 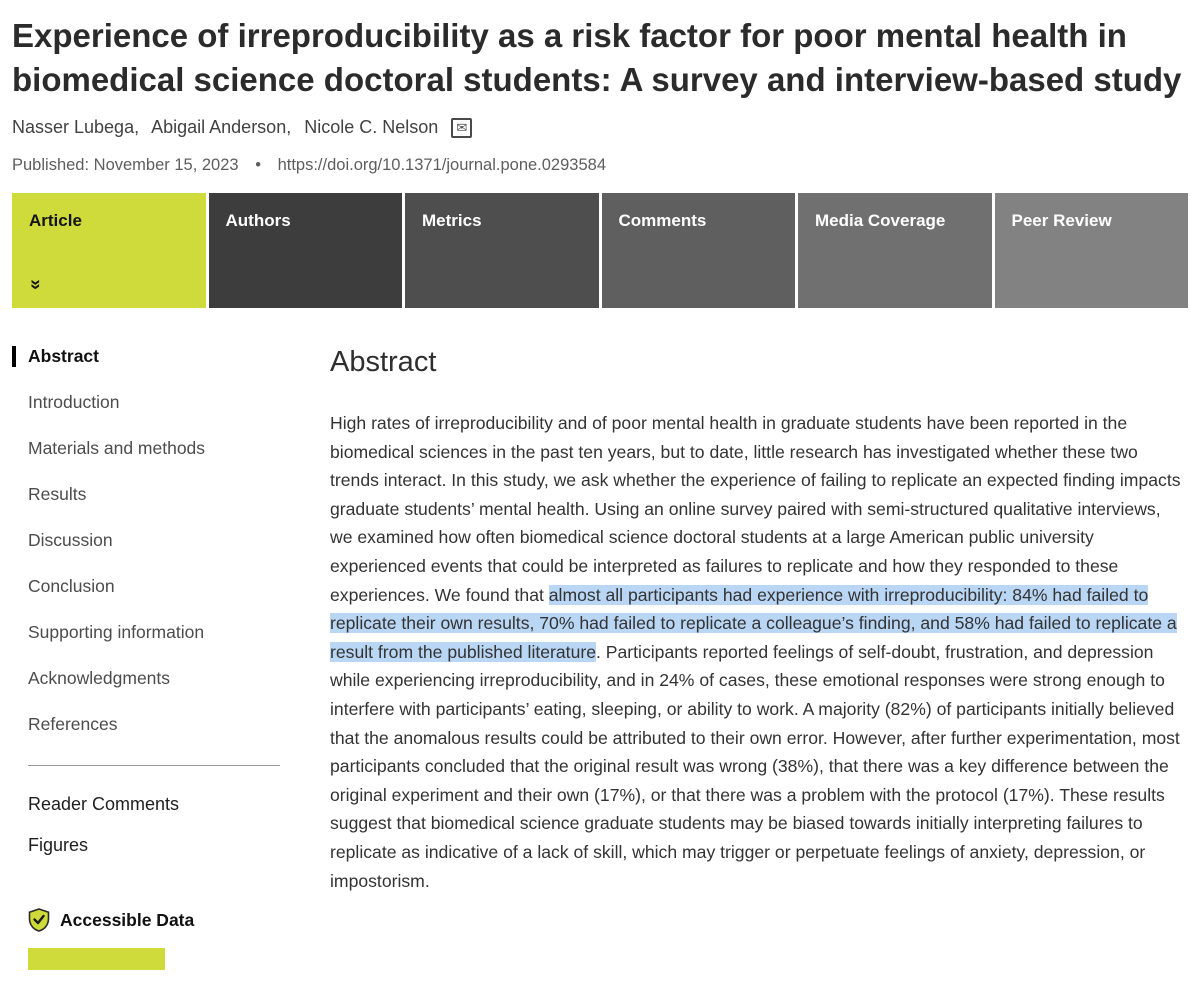 I want to click on sidebar-item-figures: Figures, so click(x=58, y=845).